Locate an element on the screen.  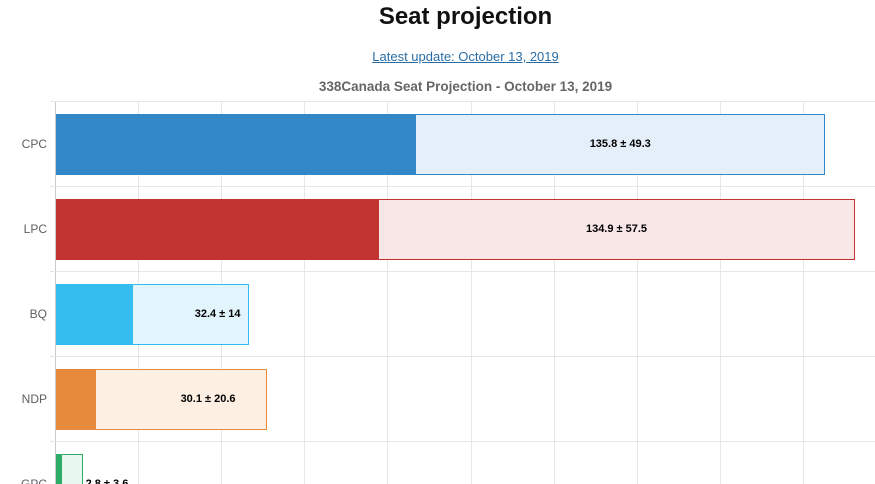
latest-update-link: Latest update: October 13, 2019 is located at coordinates (465, 56).